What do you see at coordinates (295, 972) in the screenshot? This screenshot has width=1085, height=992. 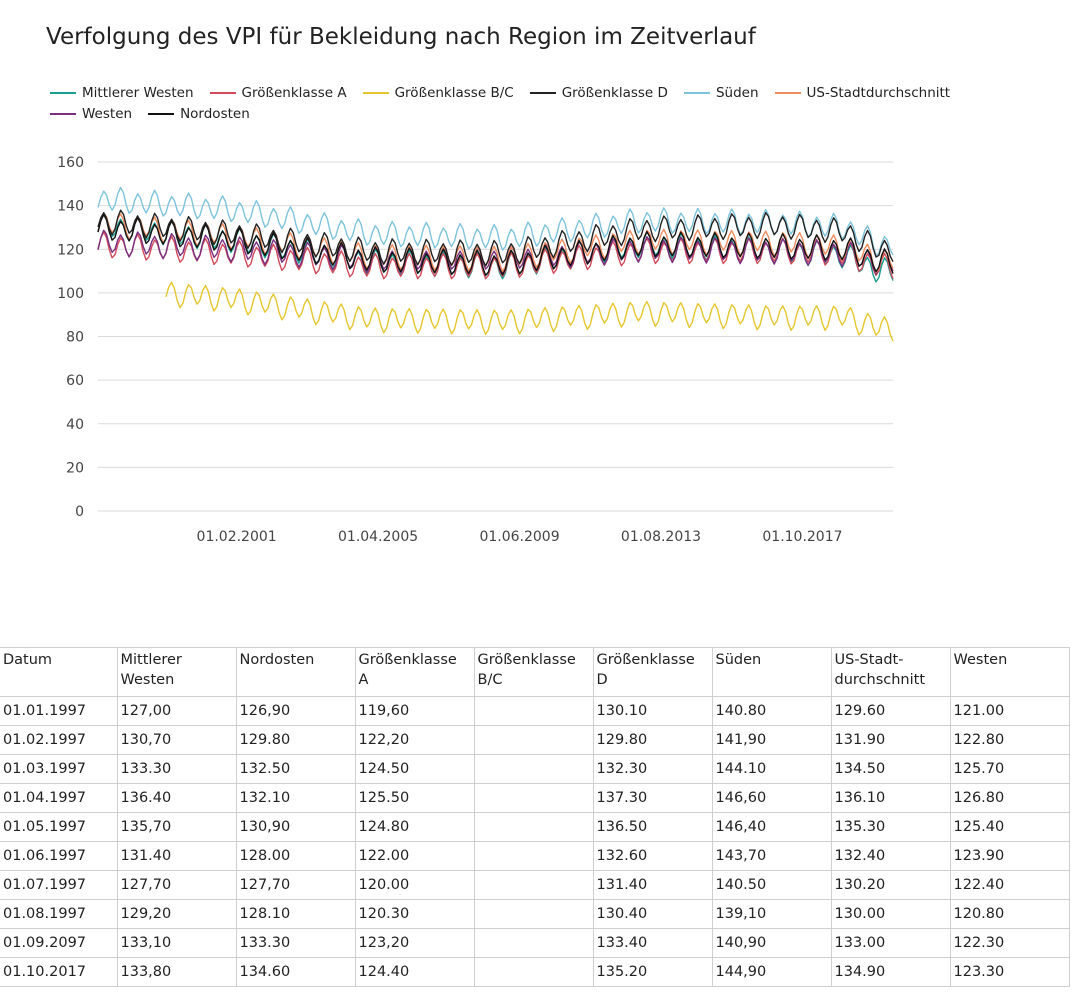 I see `table-cell: 134.60` at bounding box center [295, 972].